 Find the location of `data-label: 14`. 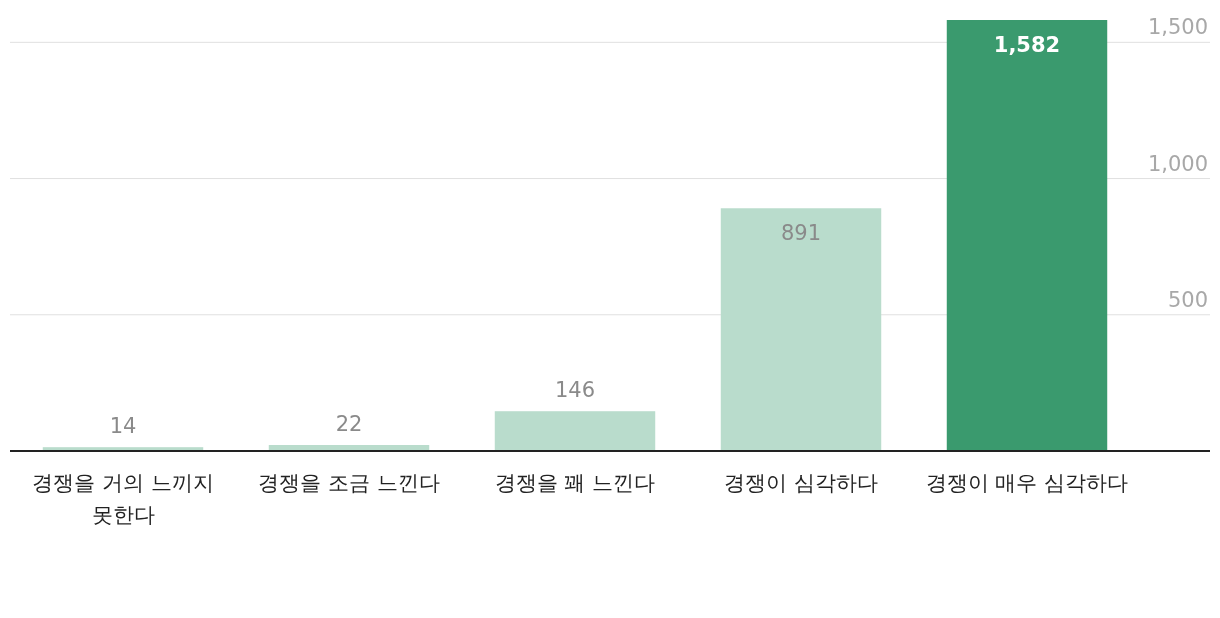

data-label: 14 is located at coordinates (123, 426).